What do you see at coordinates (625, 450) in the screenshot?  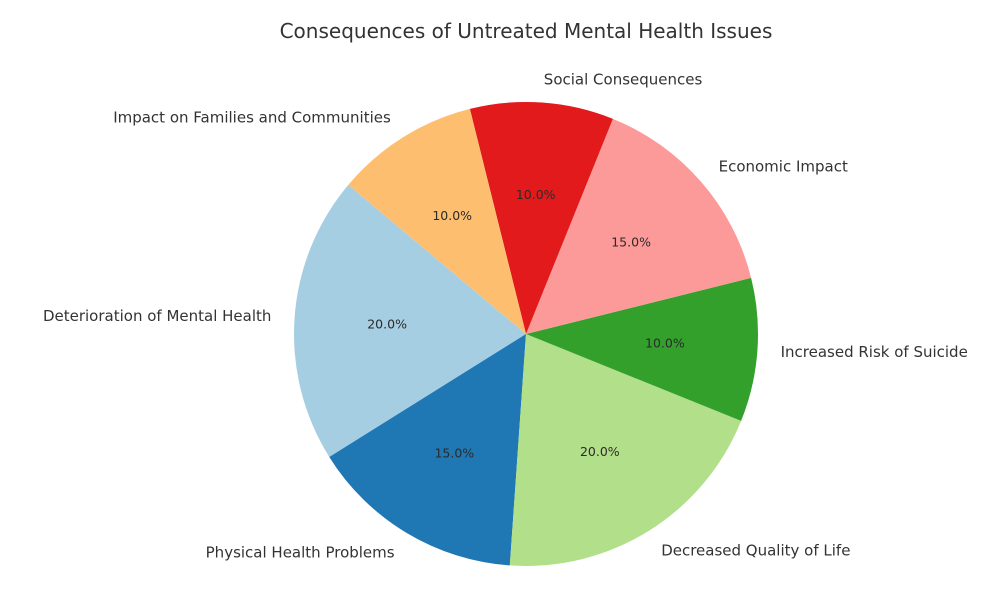 I see `pie-slice-decreased-quality-of-life` at bounding box center [625, 450].